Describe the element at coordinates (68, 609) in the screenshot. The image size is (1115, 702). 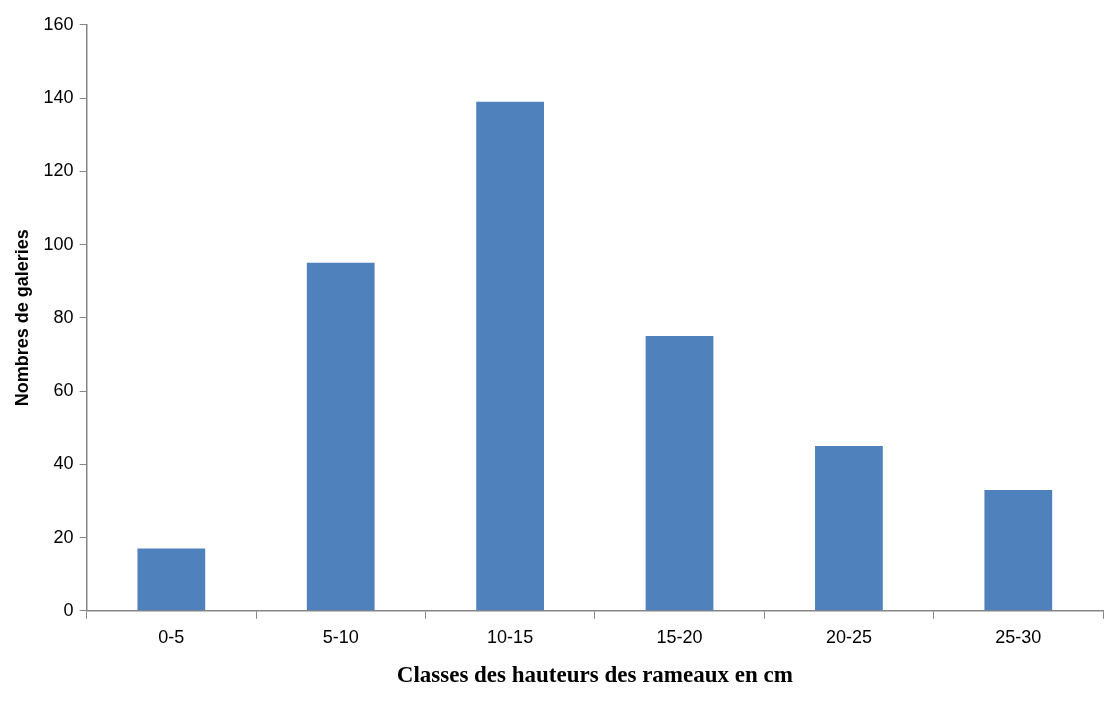
I see `y-tick-label: 0` at that location.